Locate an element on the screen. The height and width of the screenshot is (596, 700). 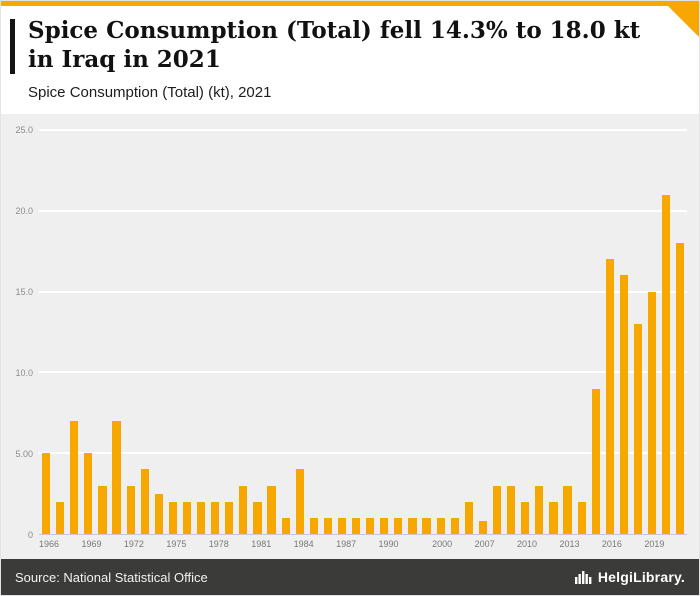
x-tick-label: 2016 is located at coordinates (611, 544).